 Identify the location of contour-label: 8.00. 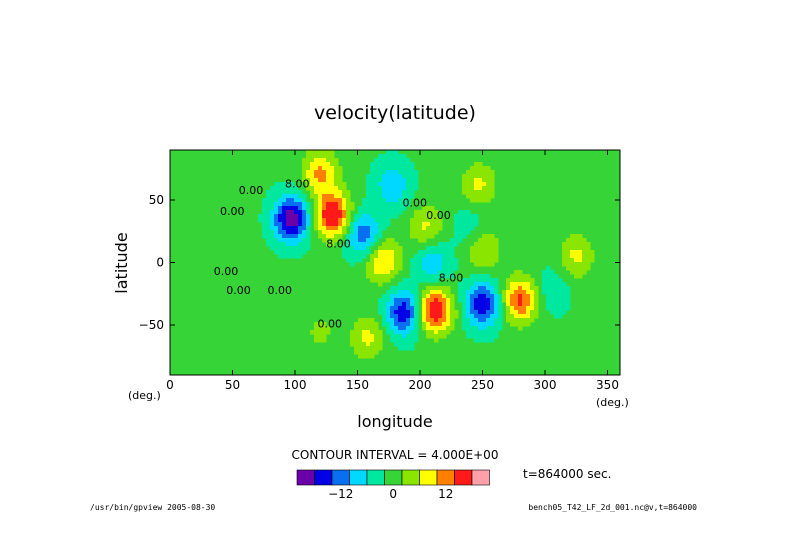
(297, 184).